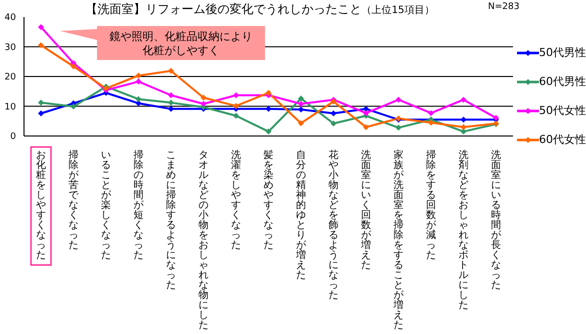  Describe the element at coordinates (10, 107) in the screenshot. I see `y-tick-label: 10` at that location.